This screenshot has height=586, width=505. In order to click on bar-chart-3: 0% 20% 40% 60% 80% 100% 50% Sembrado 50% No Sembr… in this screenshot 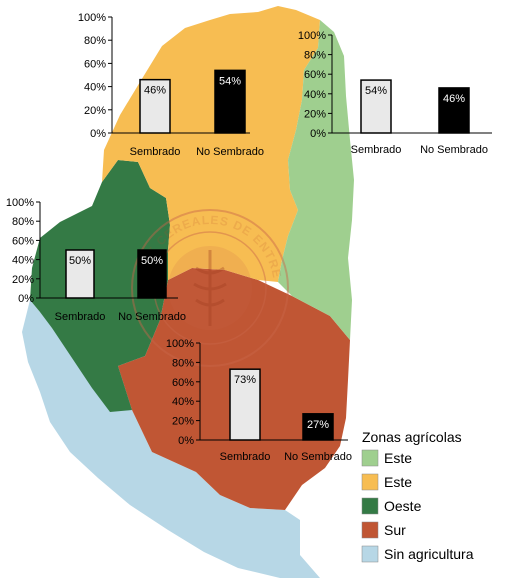, I will do `click(96, 260)`.